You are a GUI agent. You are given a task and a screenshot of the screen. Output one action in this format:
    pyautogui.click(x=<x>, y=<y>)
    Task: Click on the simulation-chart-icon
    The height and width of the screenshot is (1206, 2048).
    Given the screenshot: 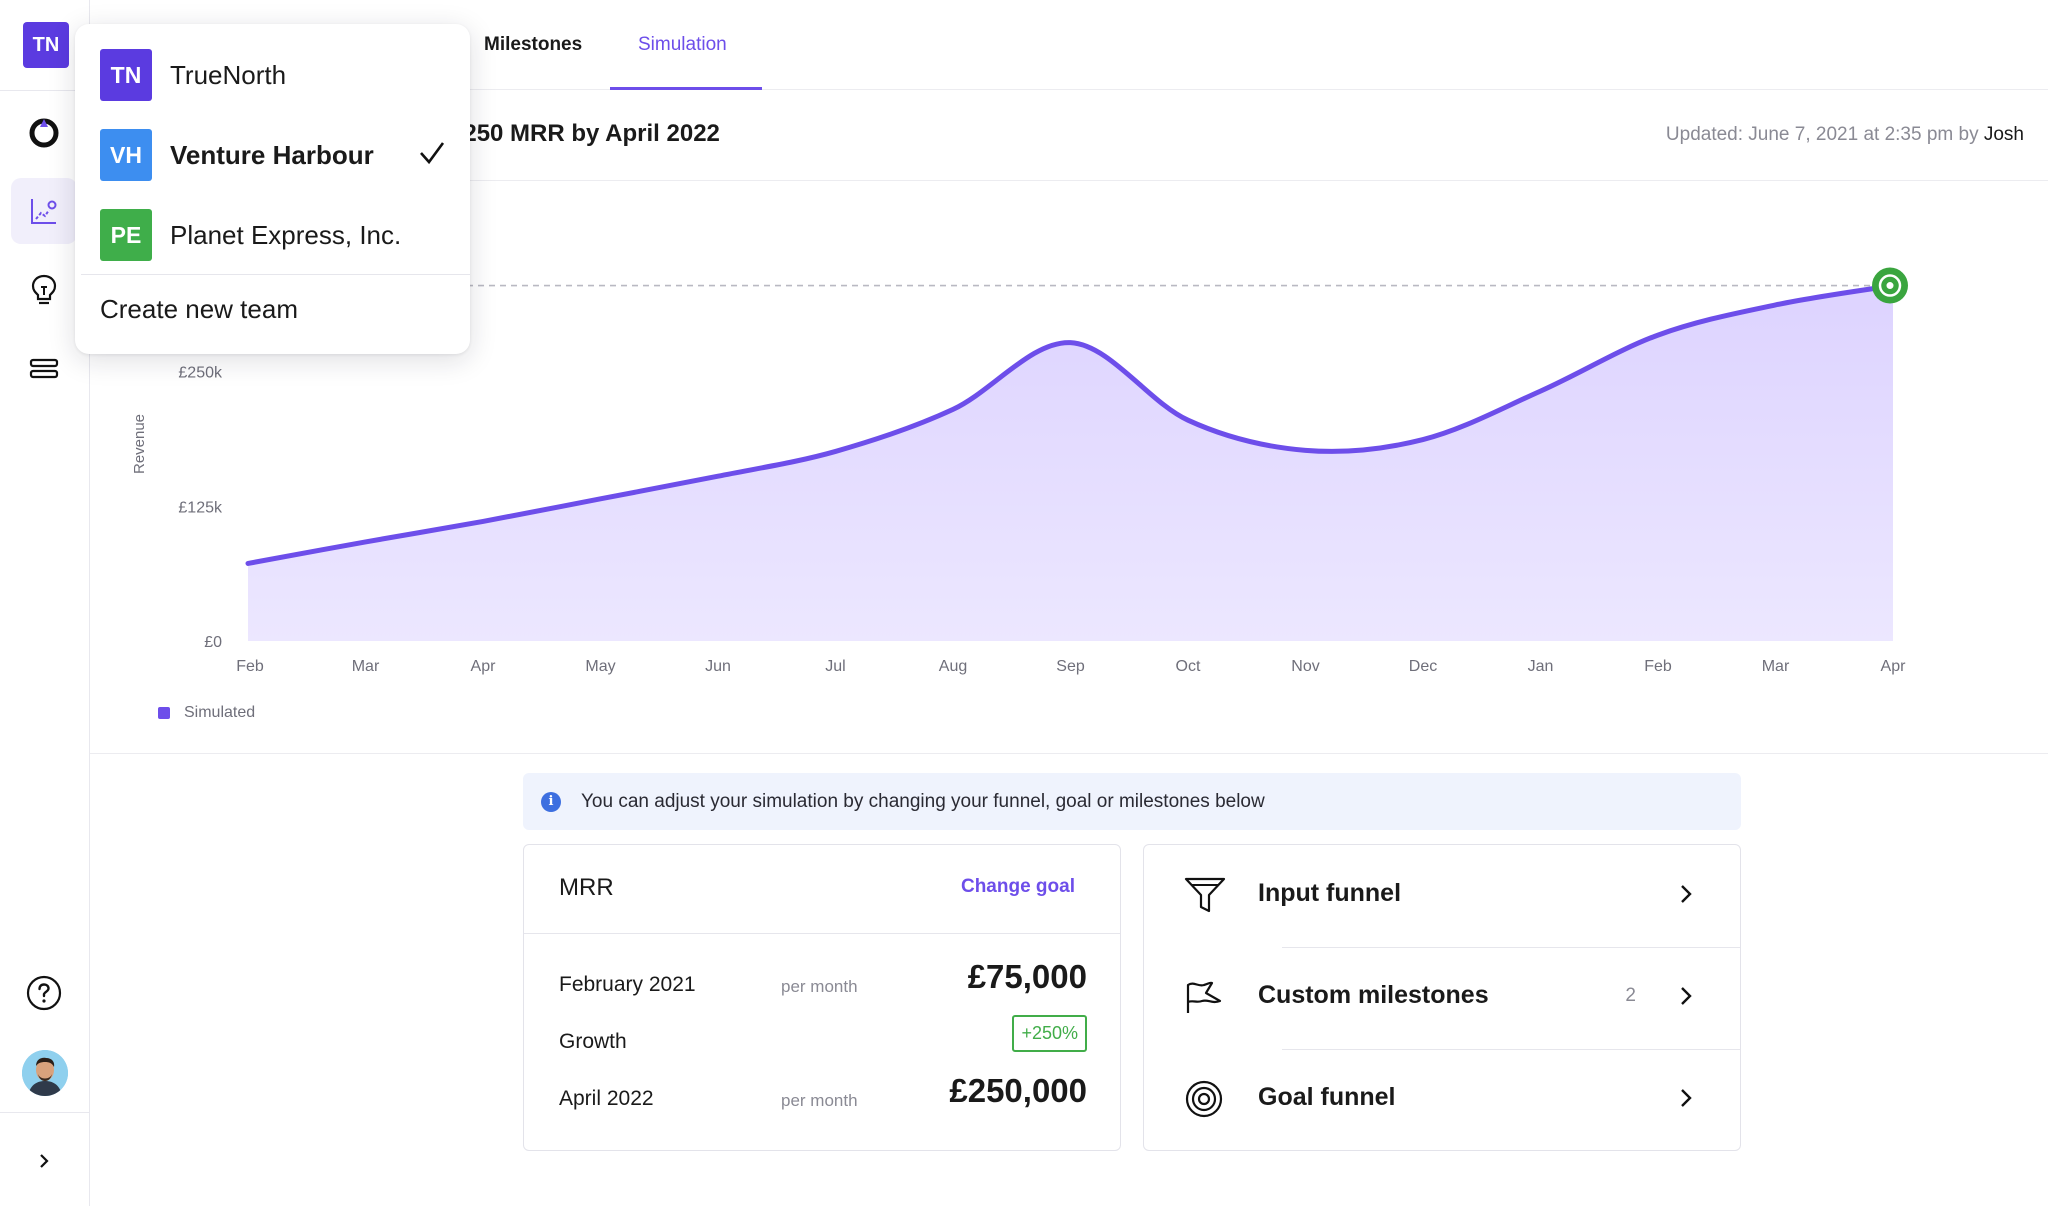 What is the action you would take?
    pyautogui.click(x=44, y=211)
    